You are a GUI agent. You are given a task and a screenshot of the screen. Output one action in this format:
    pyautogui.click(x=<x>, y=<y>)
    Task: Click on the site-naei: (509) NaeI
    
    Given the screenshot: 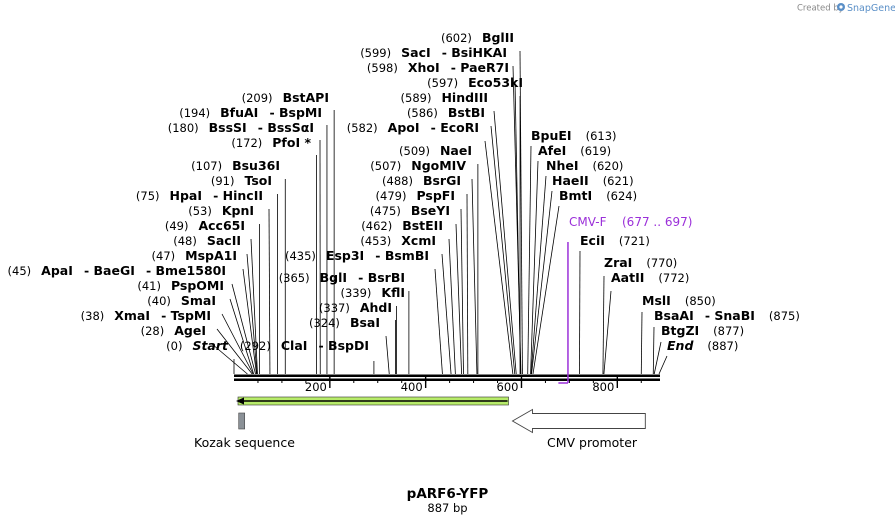 What is the action you would take?
    pyautogui.click(x=439, y=258)
    